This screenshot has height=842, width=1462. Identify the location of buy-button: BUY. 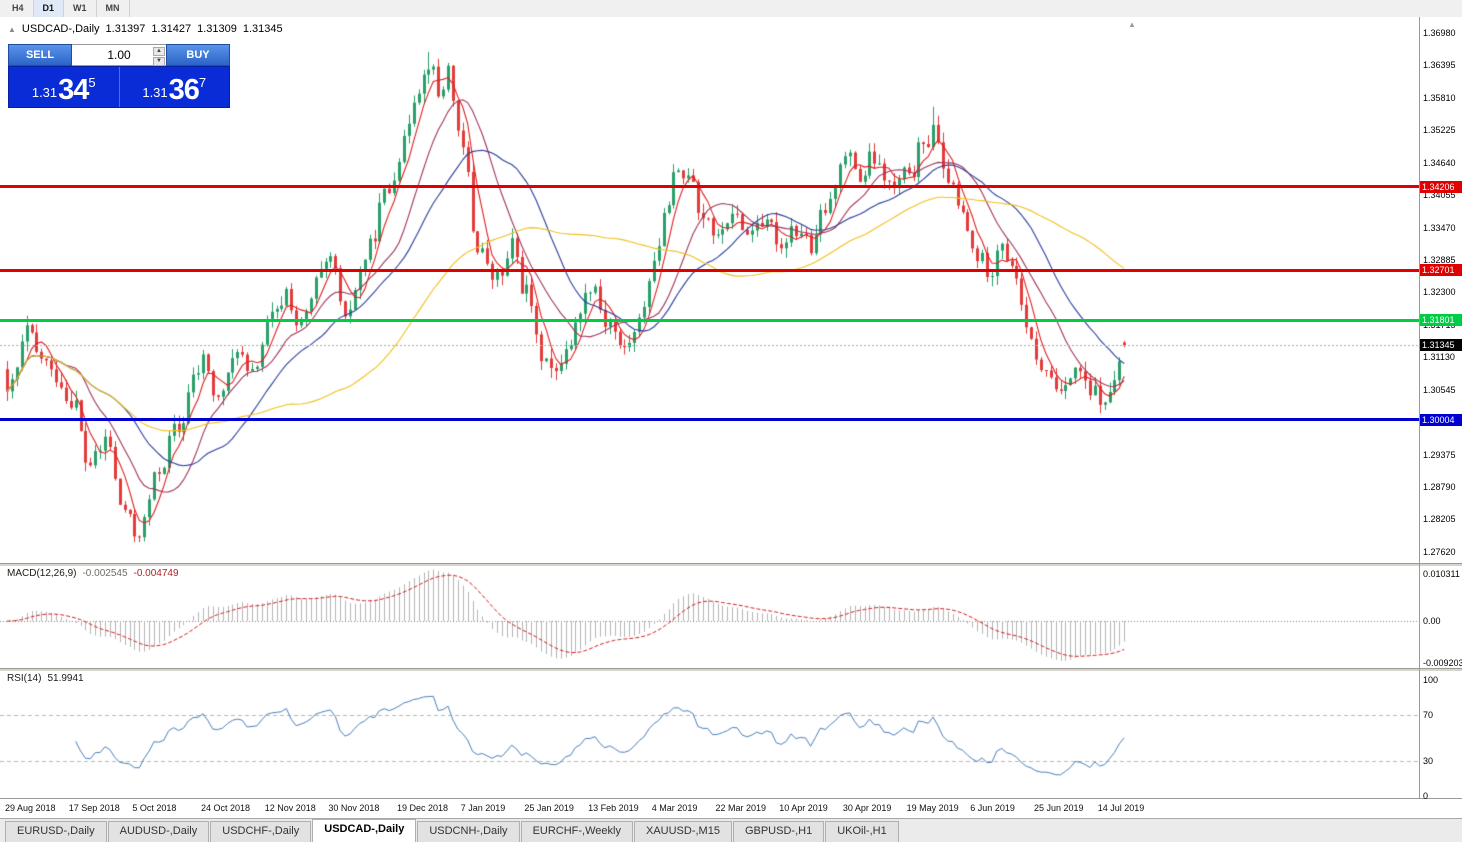
(198, 55).